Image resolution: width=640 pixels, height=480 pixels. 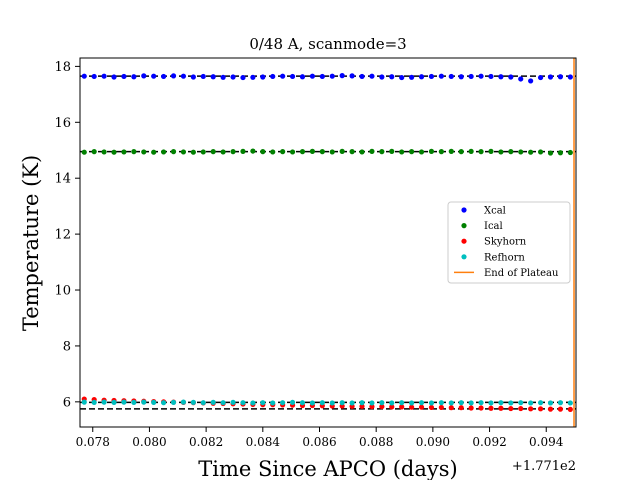 What do you see at coordinates (327, 468) in the screenshot?
I see `x-axis-label: Time Since APCO (days)` at bounding box center [327, 468].